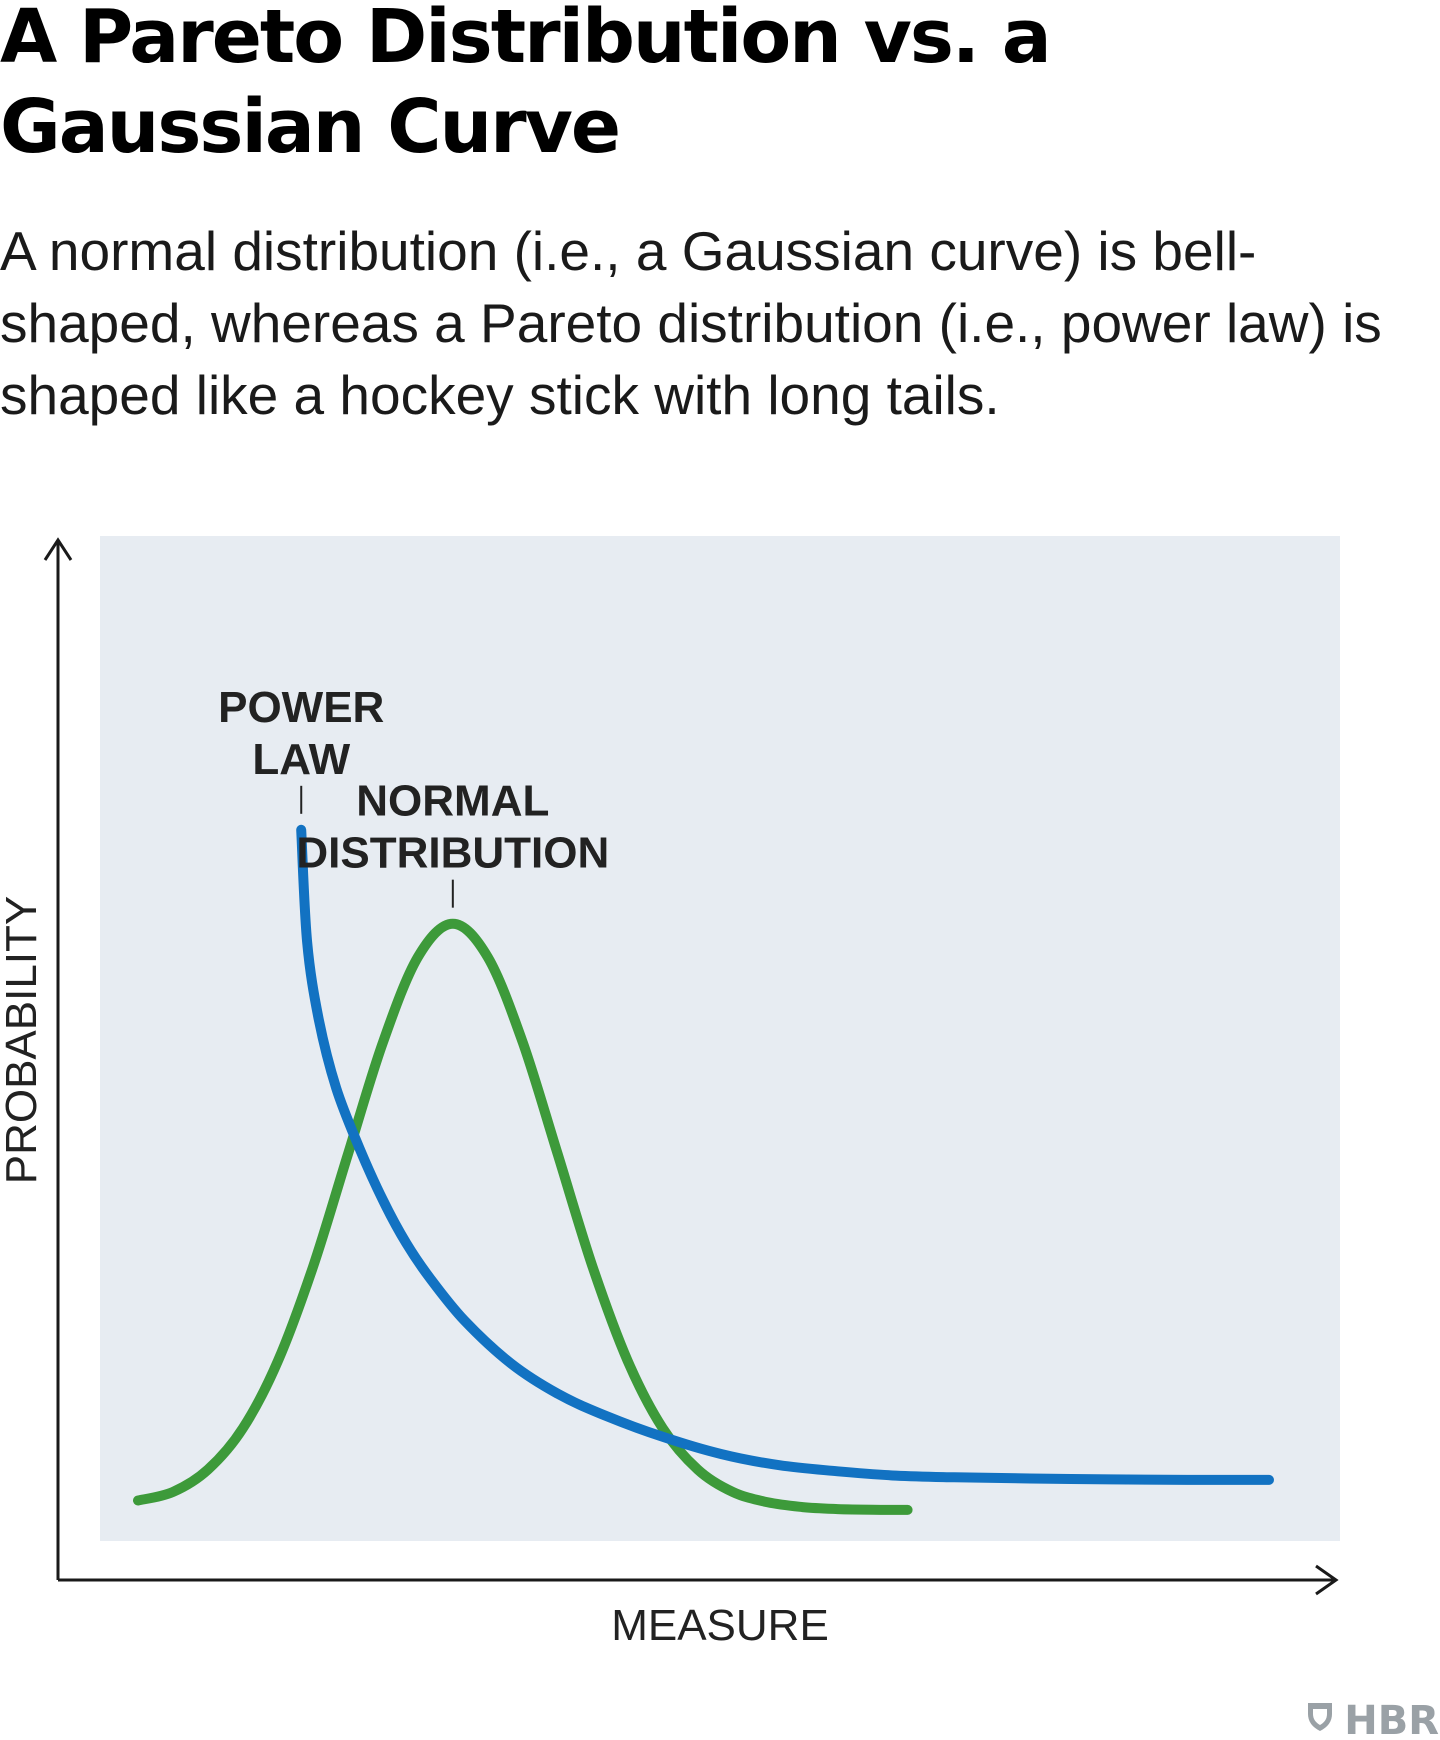  Describe the element at coordinates (58, 549) in the screenshot. I see `y-axis-arrow-icon` at that location.